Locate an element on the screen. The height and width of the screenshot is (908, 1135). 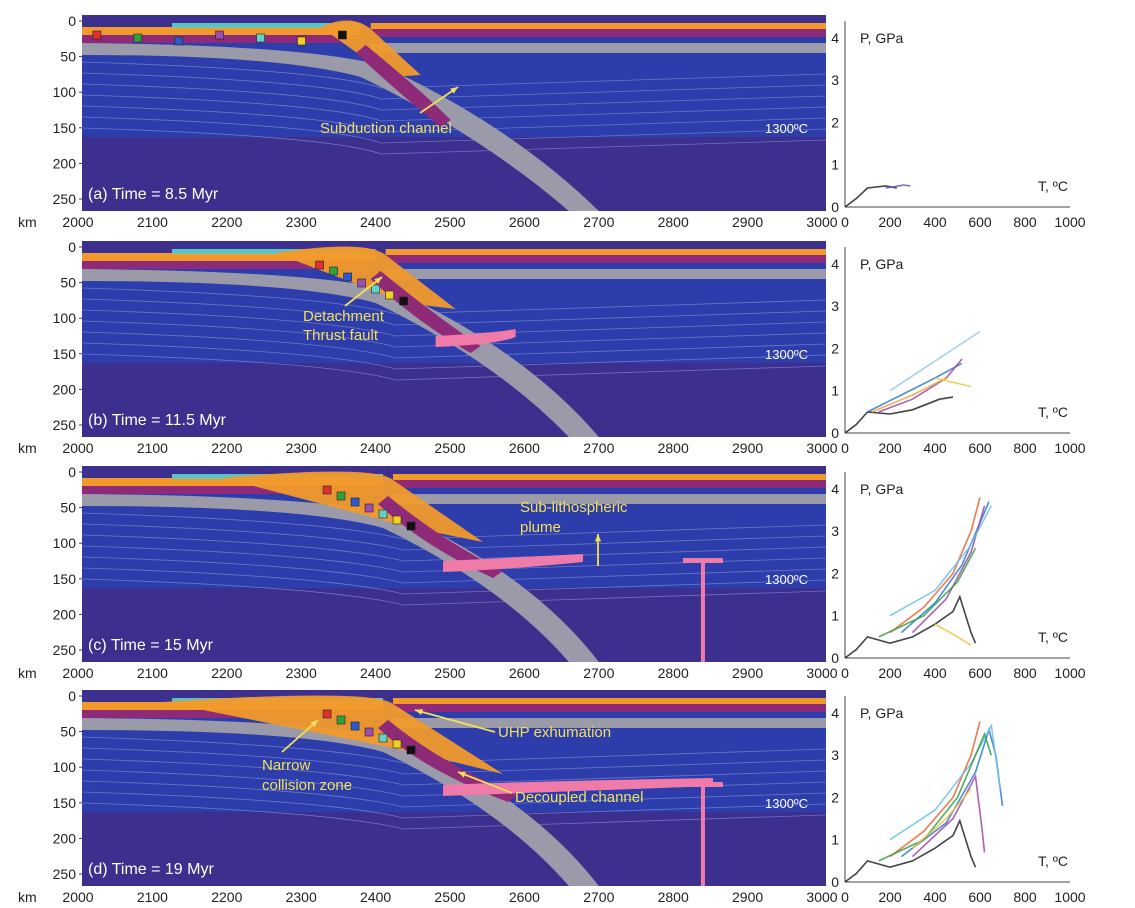
panel-title: (b) Time = 11.5 Myr is located at coordinates (157, 420).